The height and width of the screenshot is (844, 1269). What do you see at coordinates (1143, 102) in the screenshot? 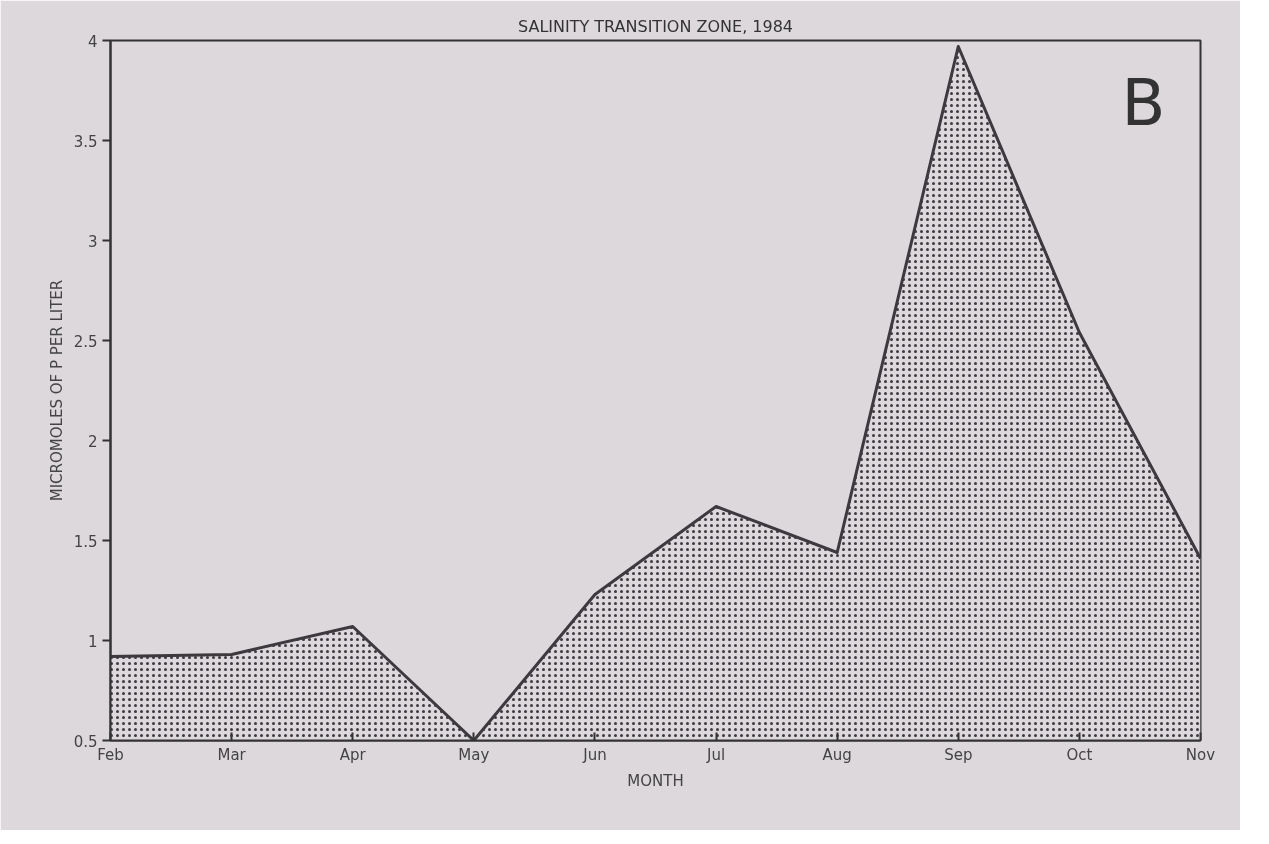
I see `annotation: B` at bounding box center [1143, 102].